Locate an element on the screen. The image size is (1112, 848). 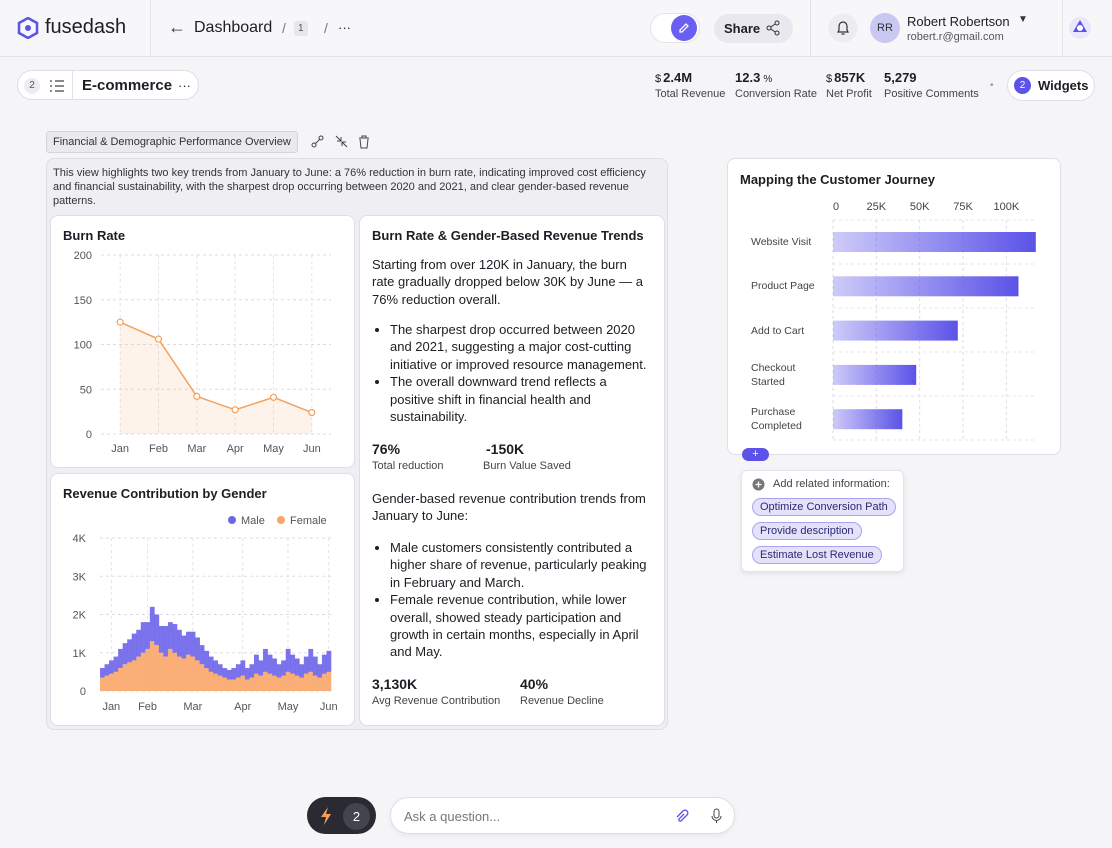
kpi-label: Net Profit is located at coordinates (849, 94).